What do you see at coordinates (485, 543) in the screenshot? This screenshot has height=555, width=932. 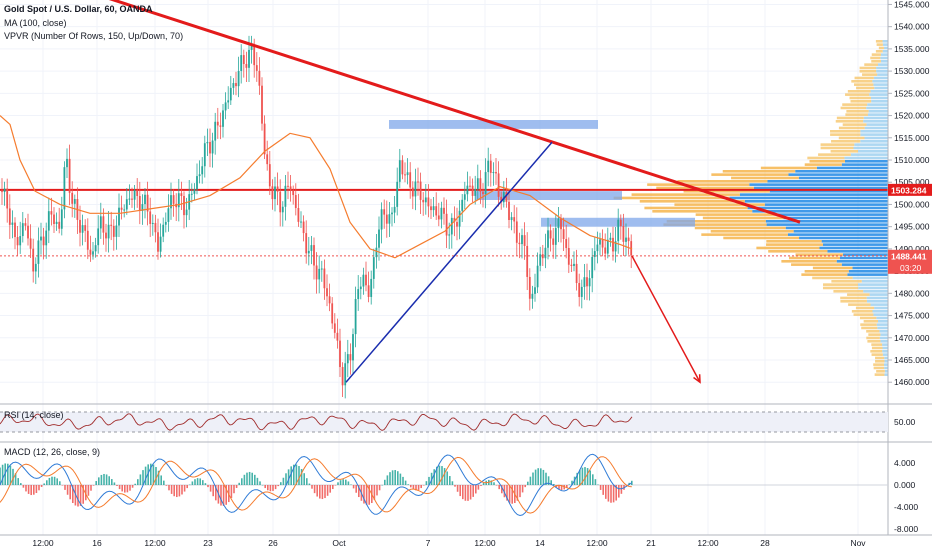 I see `time-tick-label: 12:00` at bounding box center [485, 543].